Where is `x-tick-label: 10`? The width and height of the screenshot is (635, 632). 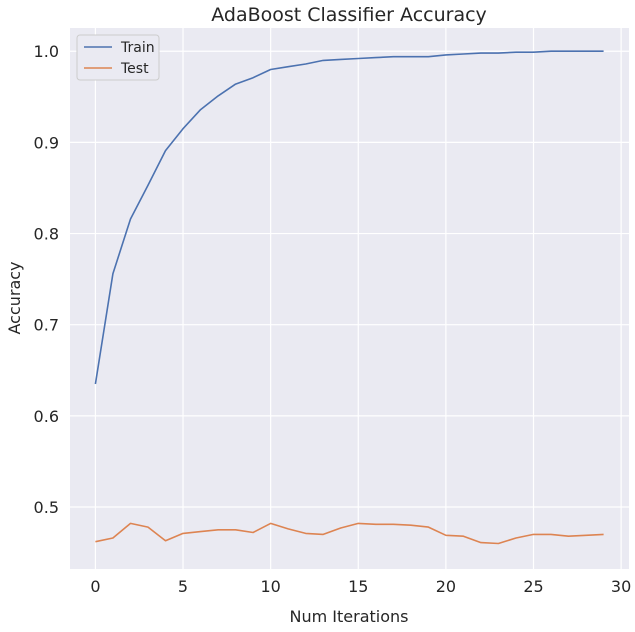 x-tick-label: 10 is located at coordinates (270, 586).